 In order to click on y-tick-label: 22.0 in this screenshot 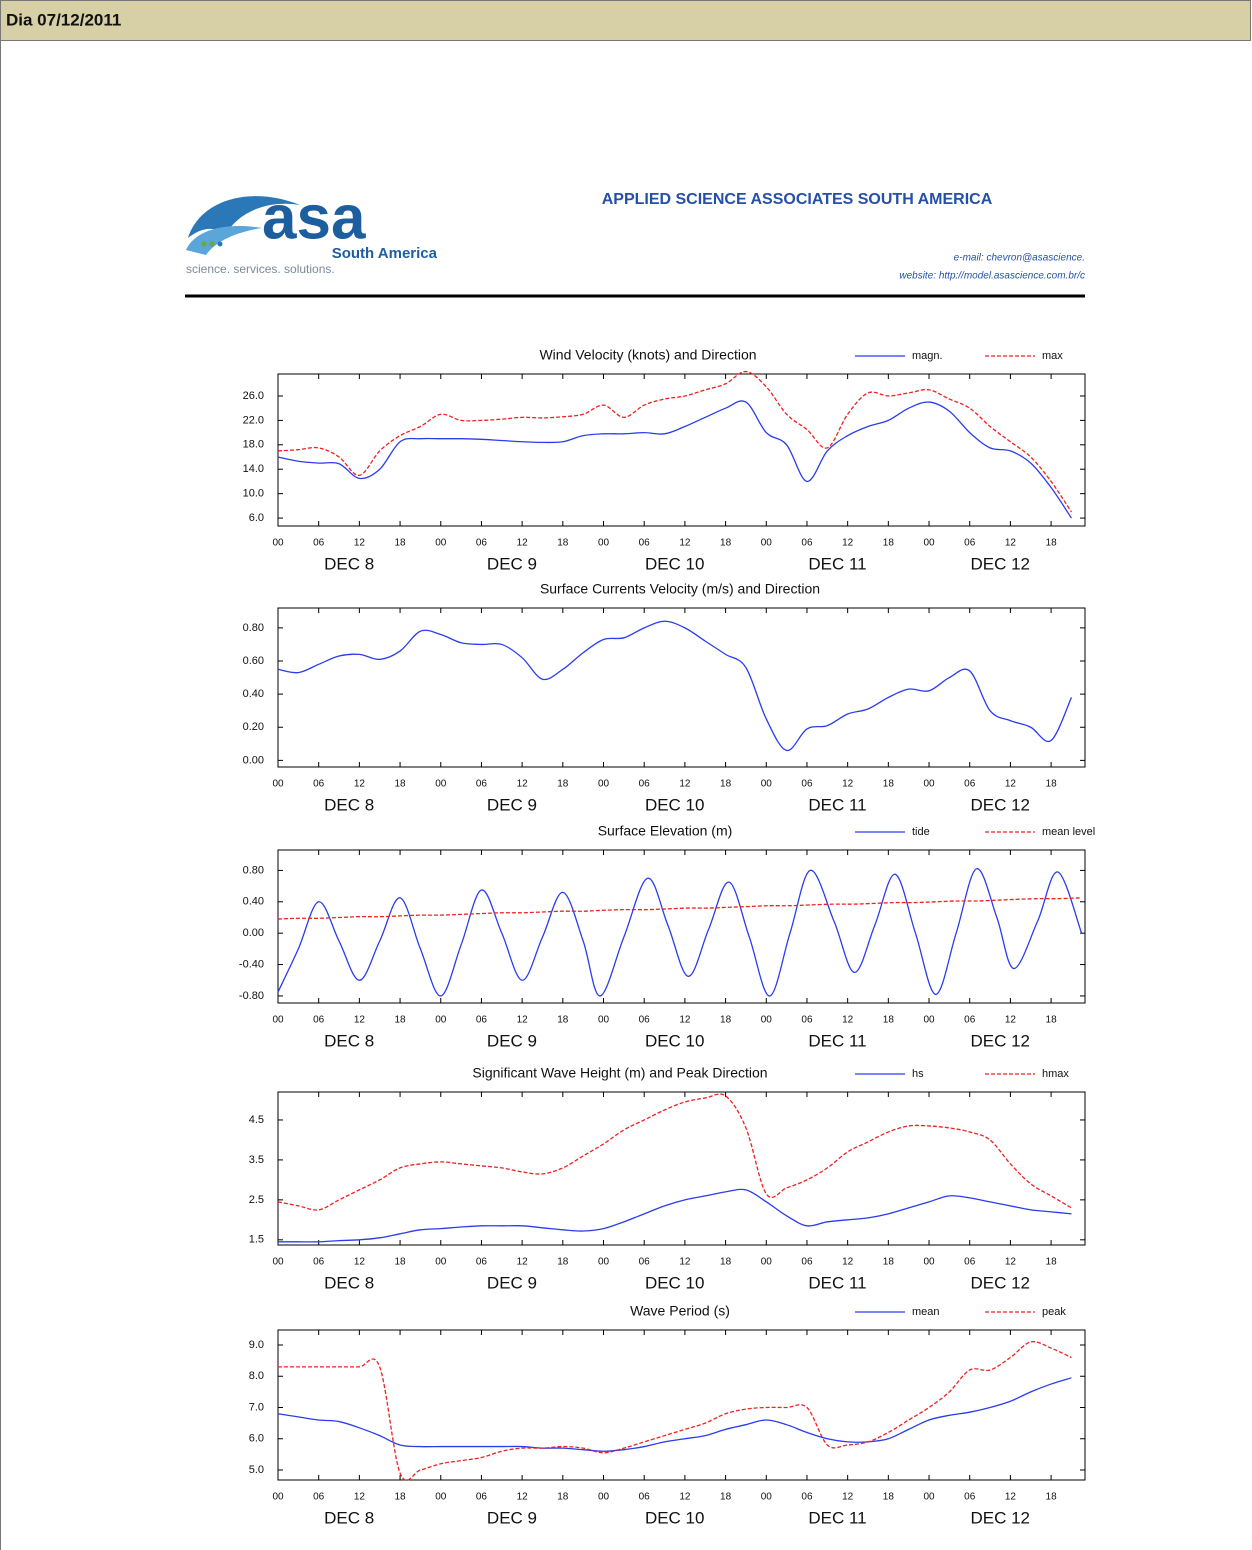, I will do `click(253, 420)`.